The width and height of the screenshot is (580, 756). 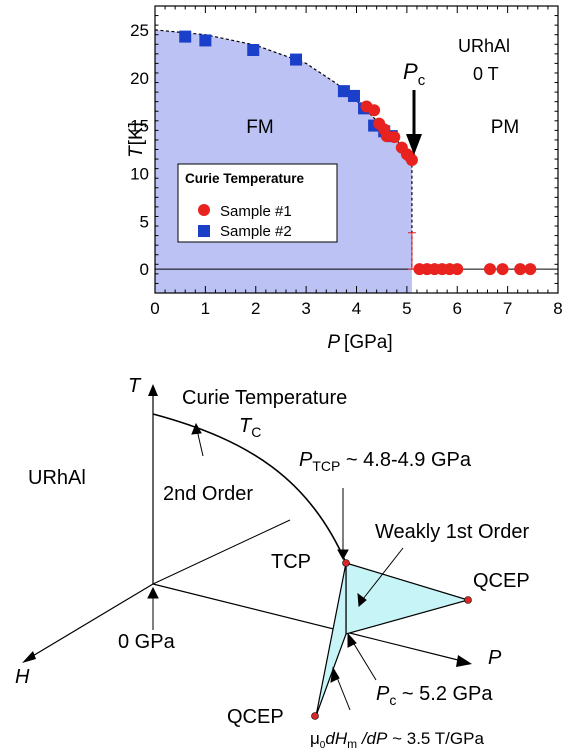 I want to click on fm-region-fill-lower, so click(x=283, y=281).